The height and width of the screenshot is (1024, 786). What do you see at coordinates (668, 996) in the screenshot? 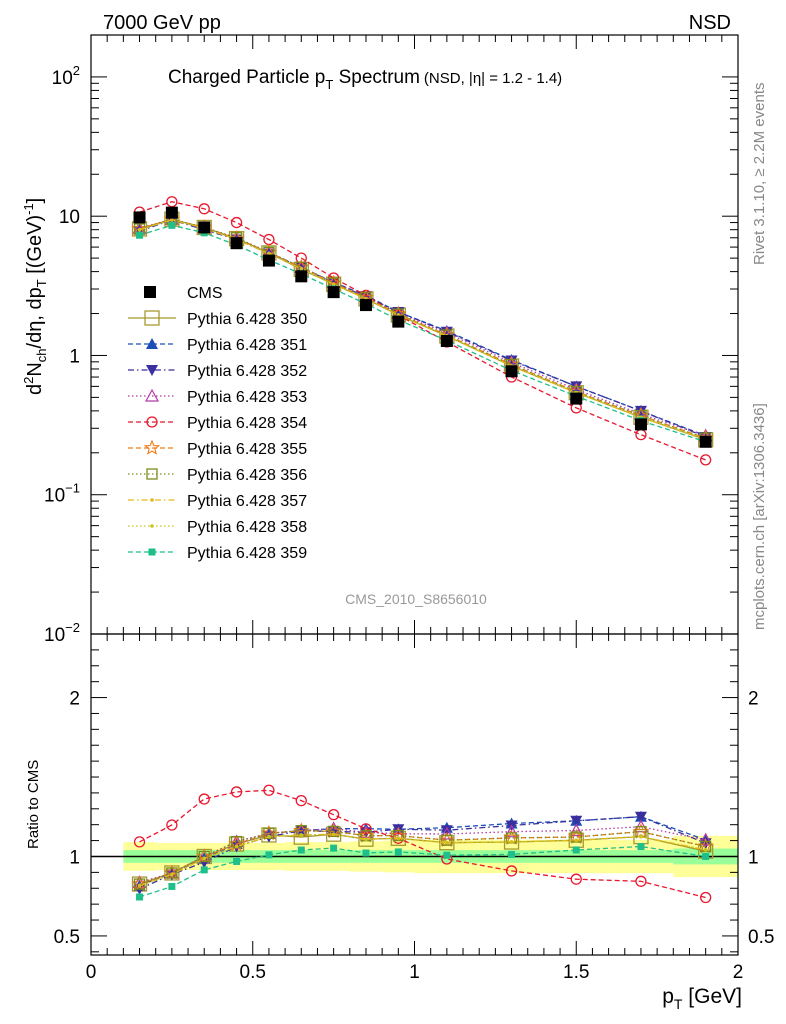
I see `x-label-p: p` at bounding box center [668, 996].